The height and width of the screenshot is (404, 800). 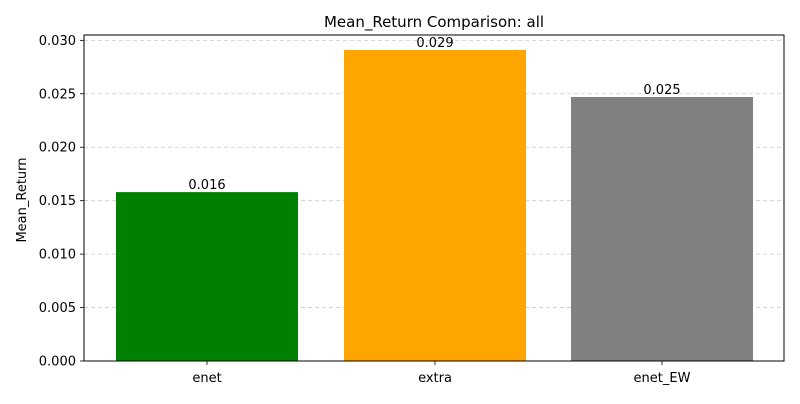 I want to click on x-tick-label: enet_EW, so click(x=662, y=378).